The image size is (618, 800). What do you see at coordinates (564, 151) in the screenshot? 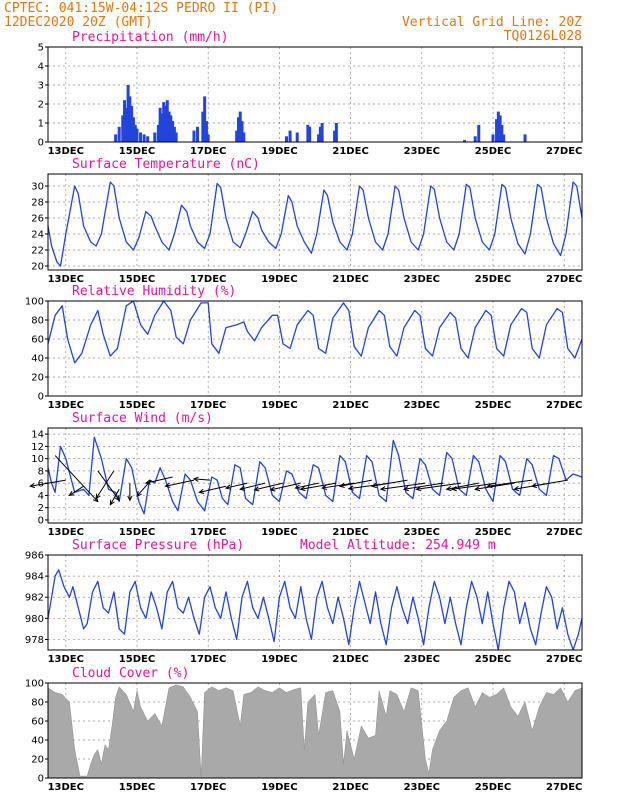
I see `precip-xtick-7: 27DEC` at bounding box center [564, 151].